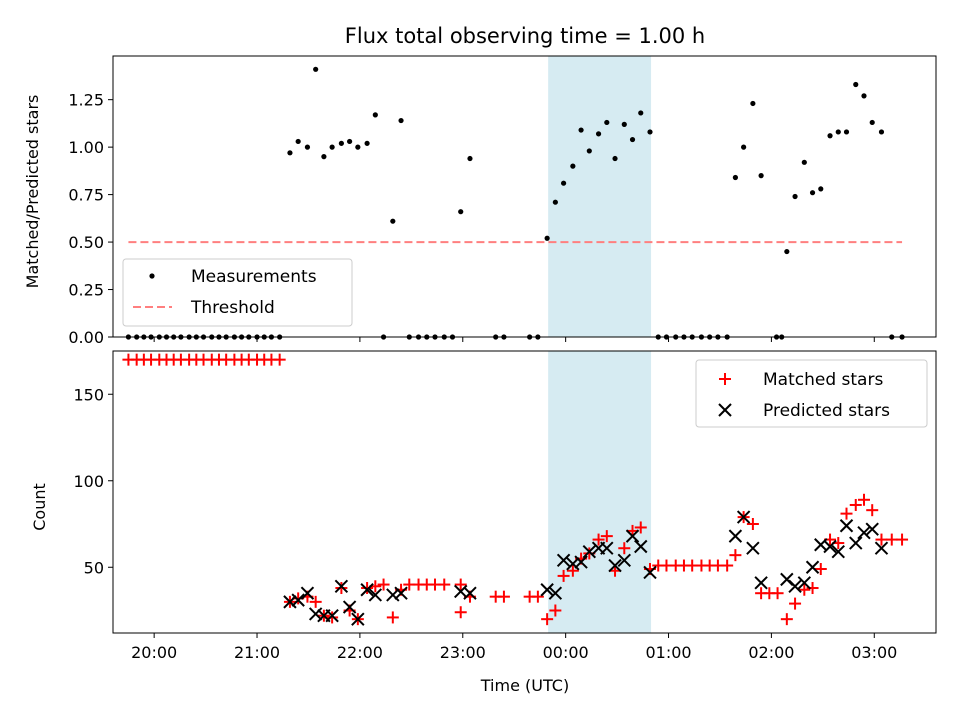 Image resolution: width=960 pixels, height=720 pixels. Describe the element at coordinates (86, 100) in the screenshot. I see `top-y-tick-label-5: 1.25` at that location.